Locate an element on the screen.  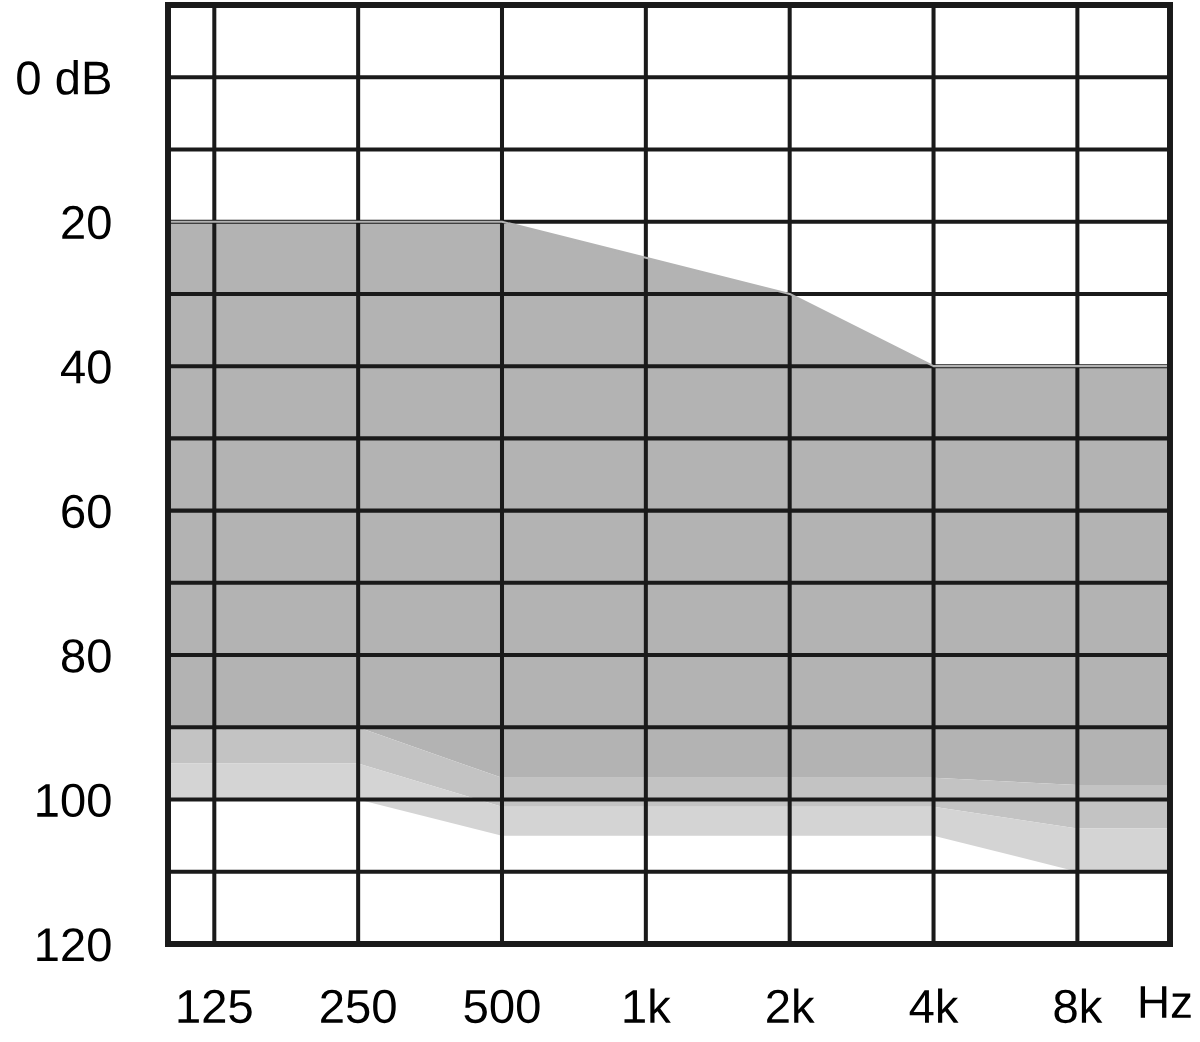
x-tick-label: 500 is located at coordinates (502, 1006).